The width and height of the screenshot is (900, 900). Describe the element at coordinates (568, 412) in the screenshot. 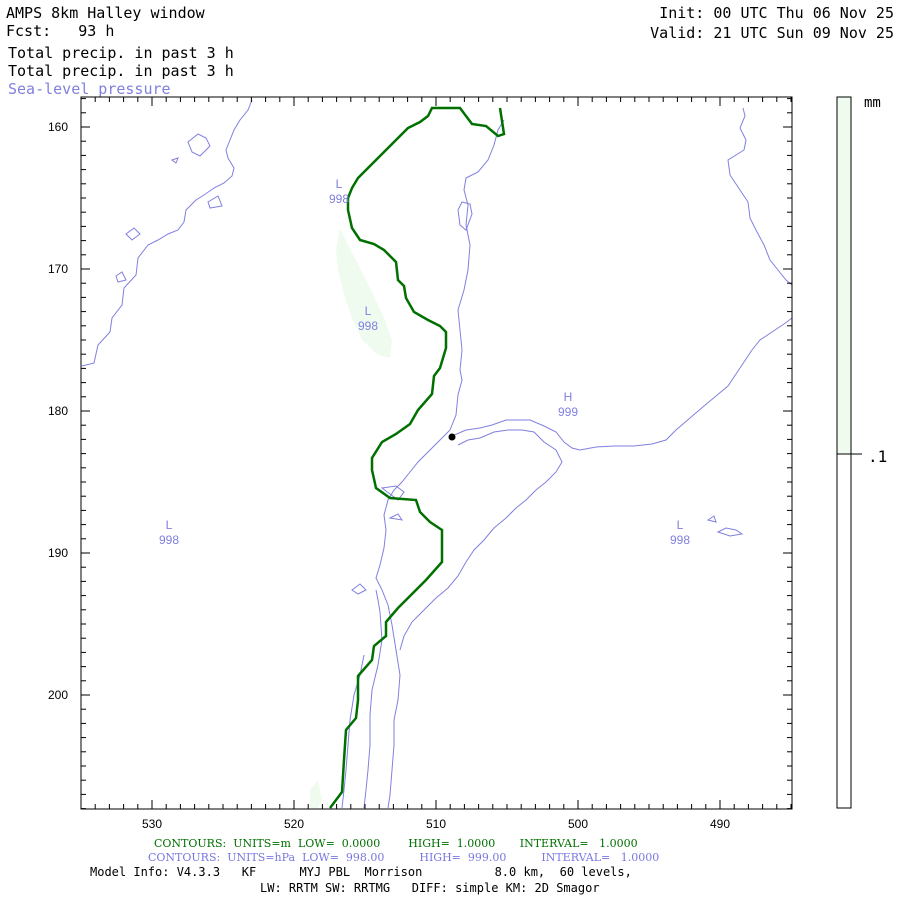

I see `pressure-center-value: 999` at that location.